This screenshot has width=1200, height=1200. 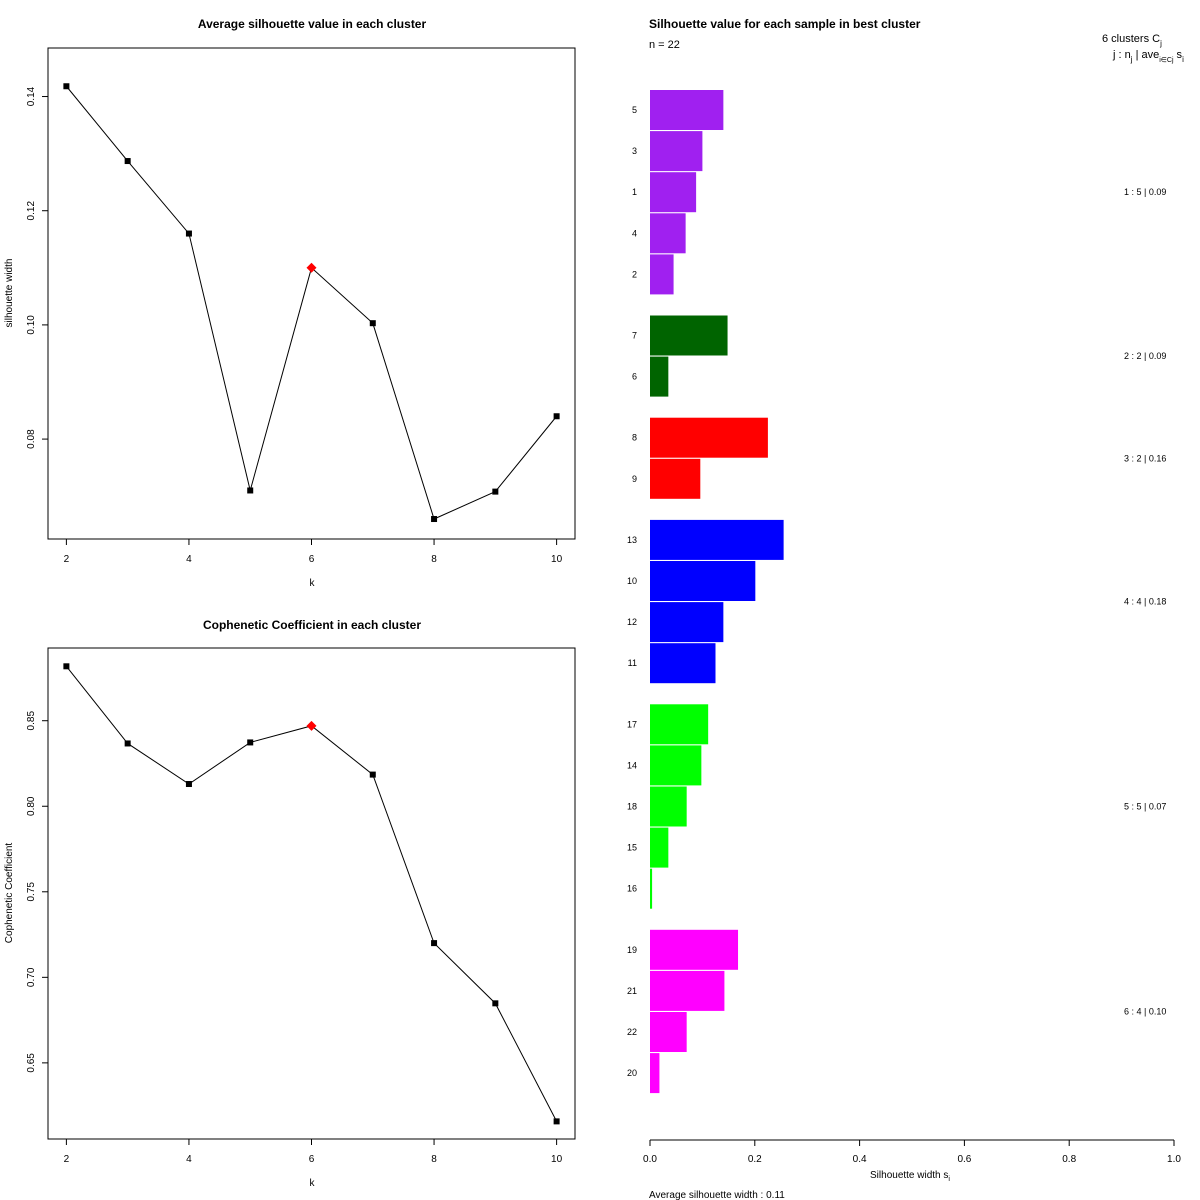 I want to click on sample-label: 3, so click(x=634, y=151).